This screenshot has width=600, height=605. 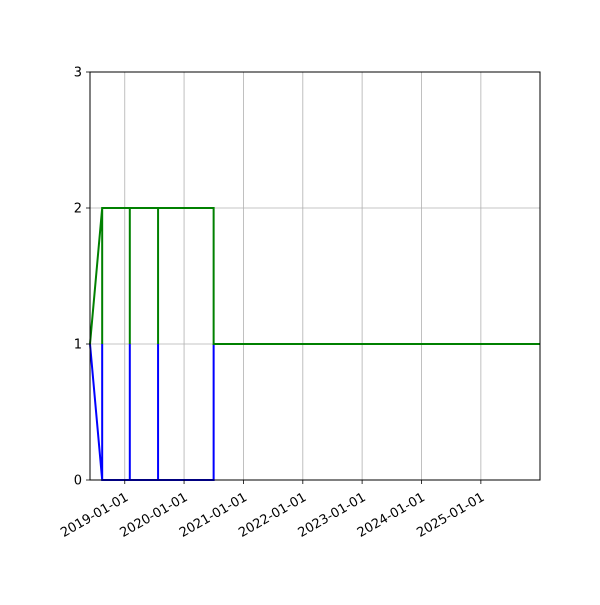 What do you see at coordinates (78, 209) in the screenshot?
I see `y-tick-label: 2` at bounding box center [78, 209].